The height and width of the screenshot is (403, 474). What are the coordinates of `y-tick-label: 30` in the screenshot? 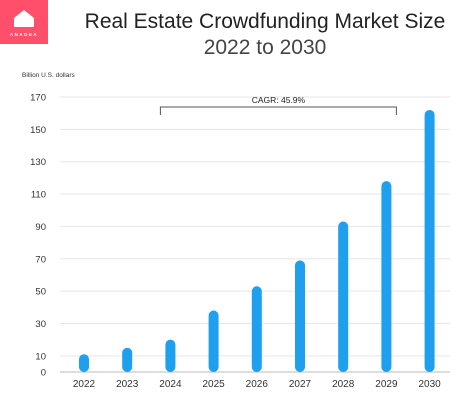 It's located at (40, 324).